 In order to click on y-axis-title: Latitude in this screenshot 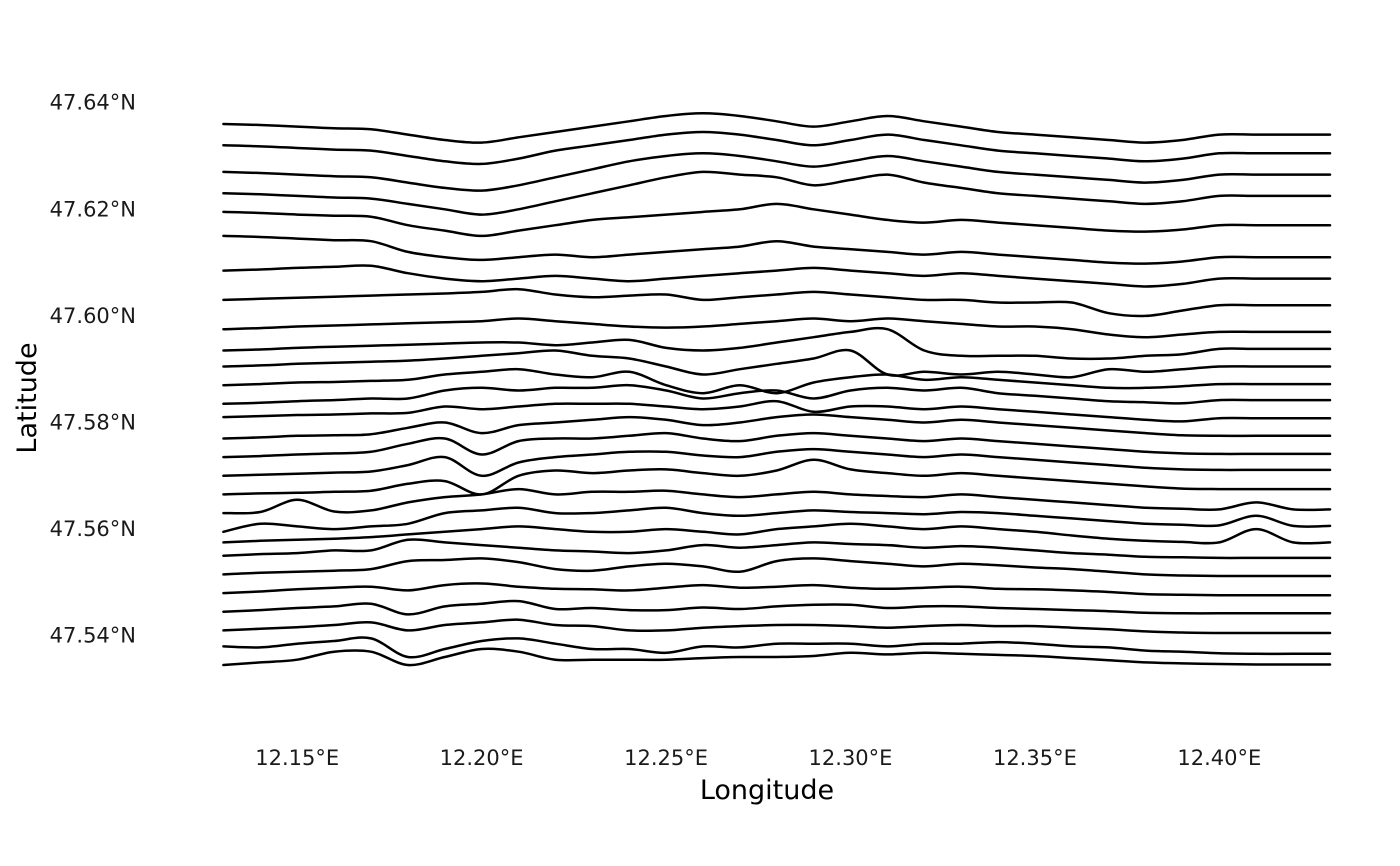, I will do `click(27, 397)`.